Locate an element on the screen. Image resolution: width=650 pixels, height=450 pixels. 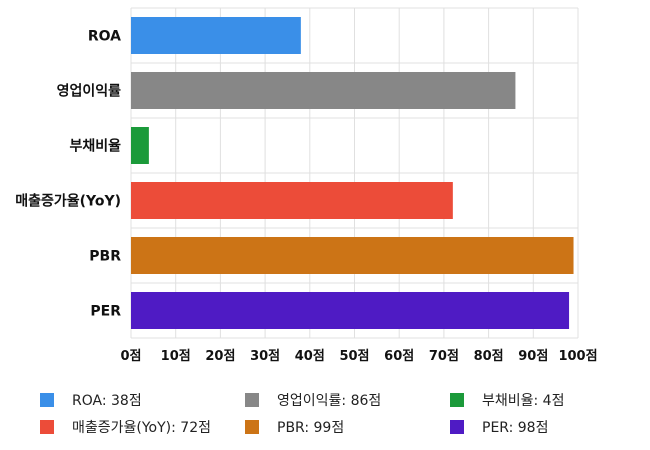
x-tick-label: 30점 is located at coordinates (265, 356).